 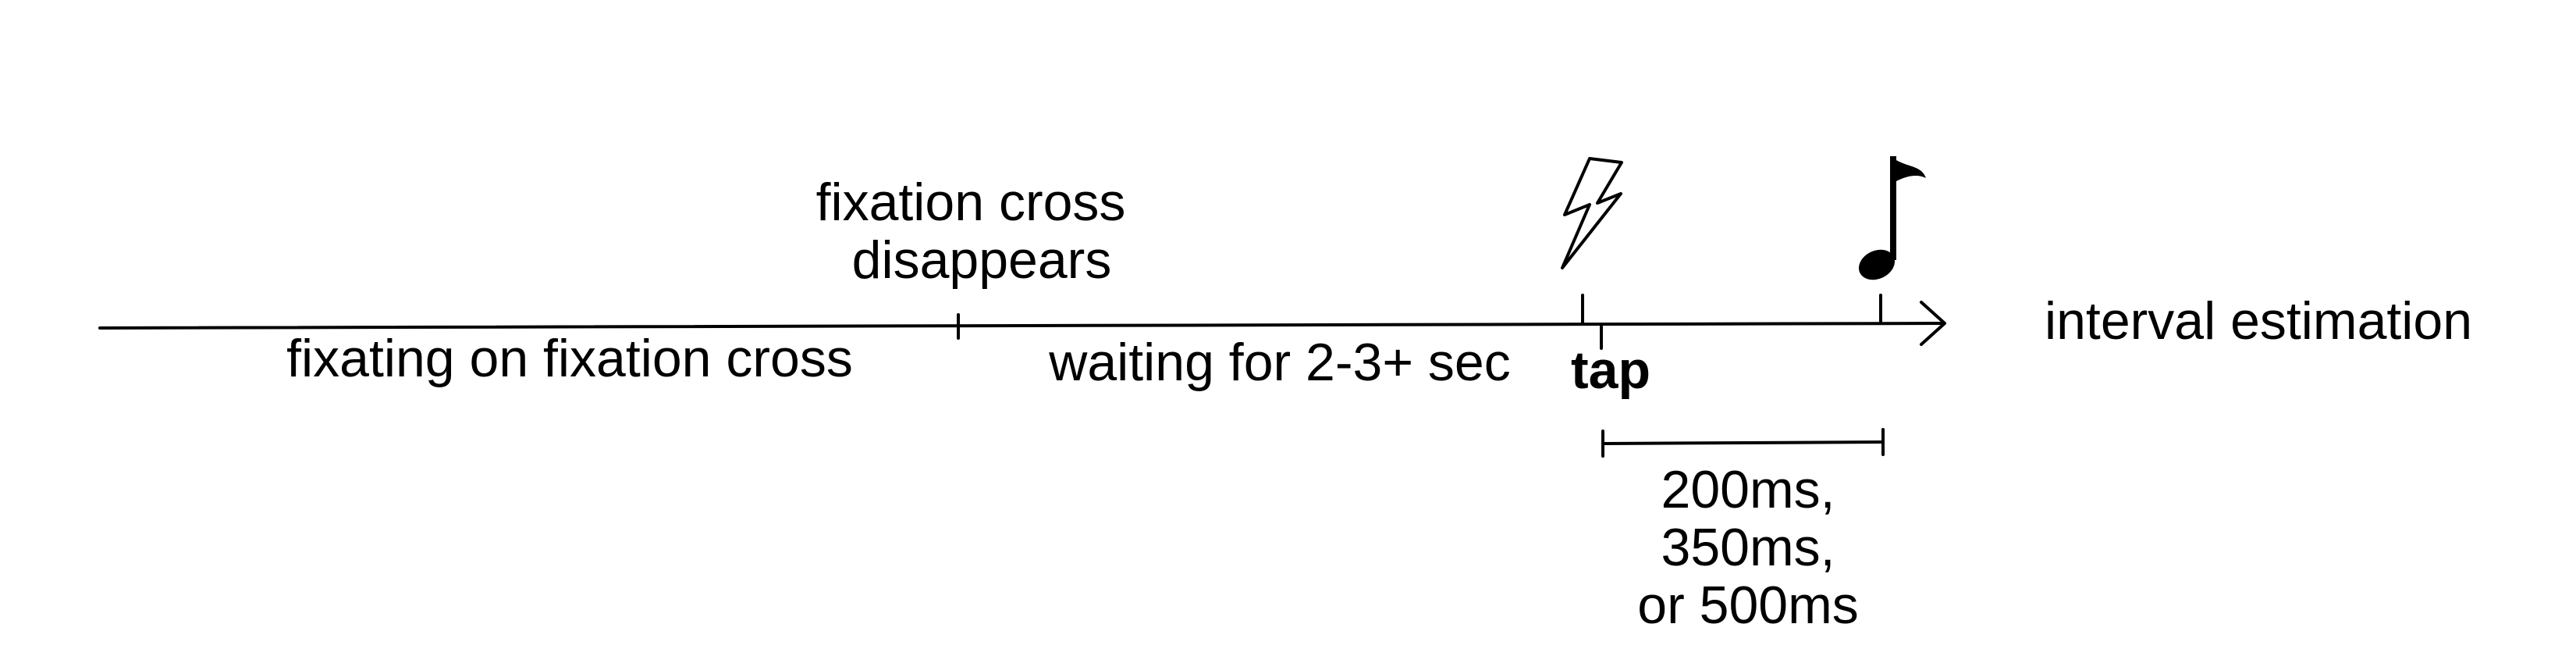 What do you see at coordinates (1748, 490) in the screenshot?
I see `interval-option-1: 200ms,` at bounding box center [1748, 490].